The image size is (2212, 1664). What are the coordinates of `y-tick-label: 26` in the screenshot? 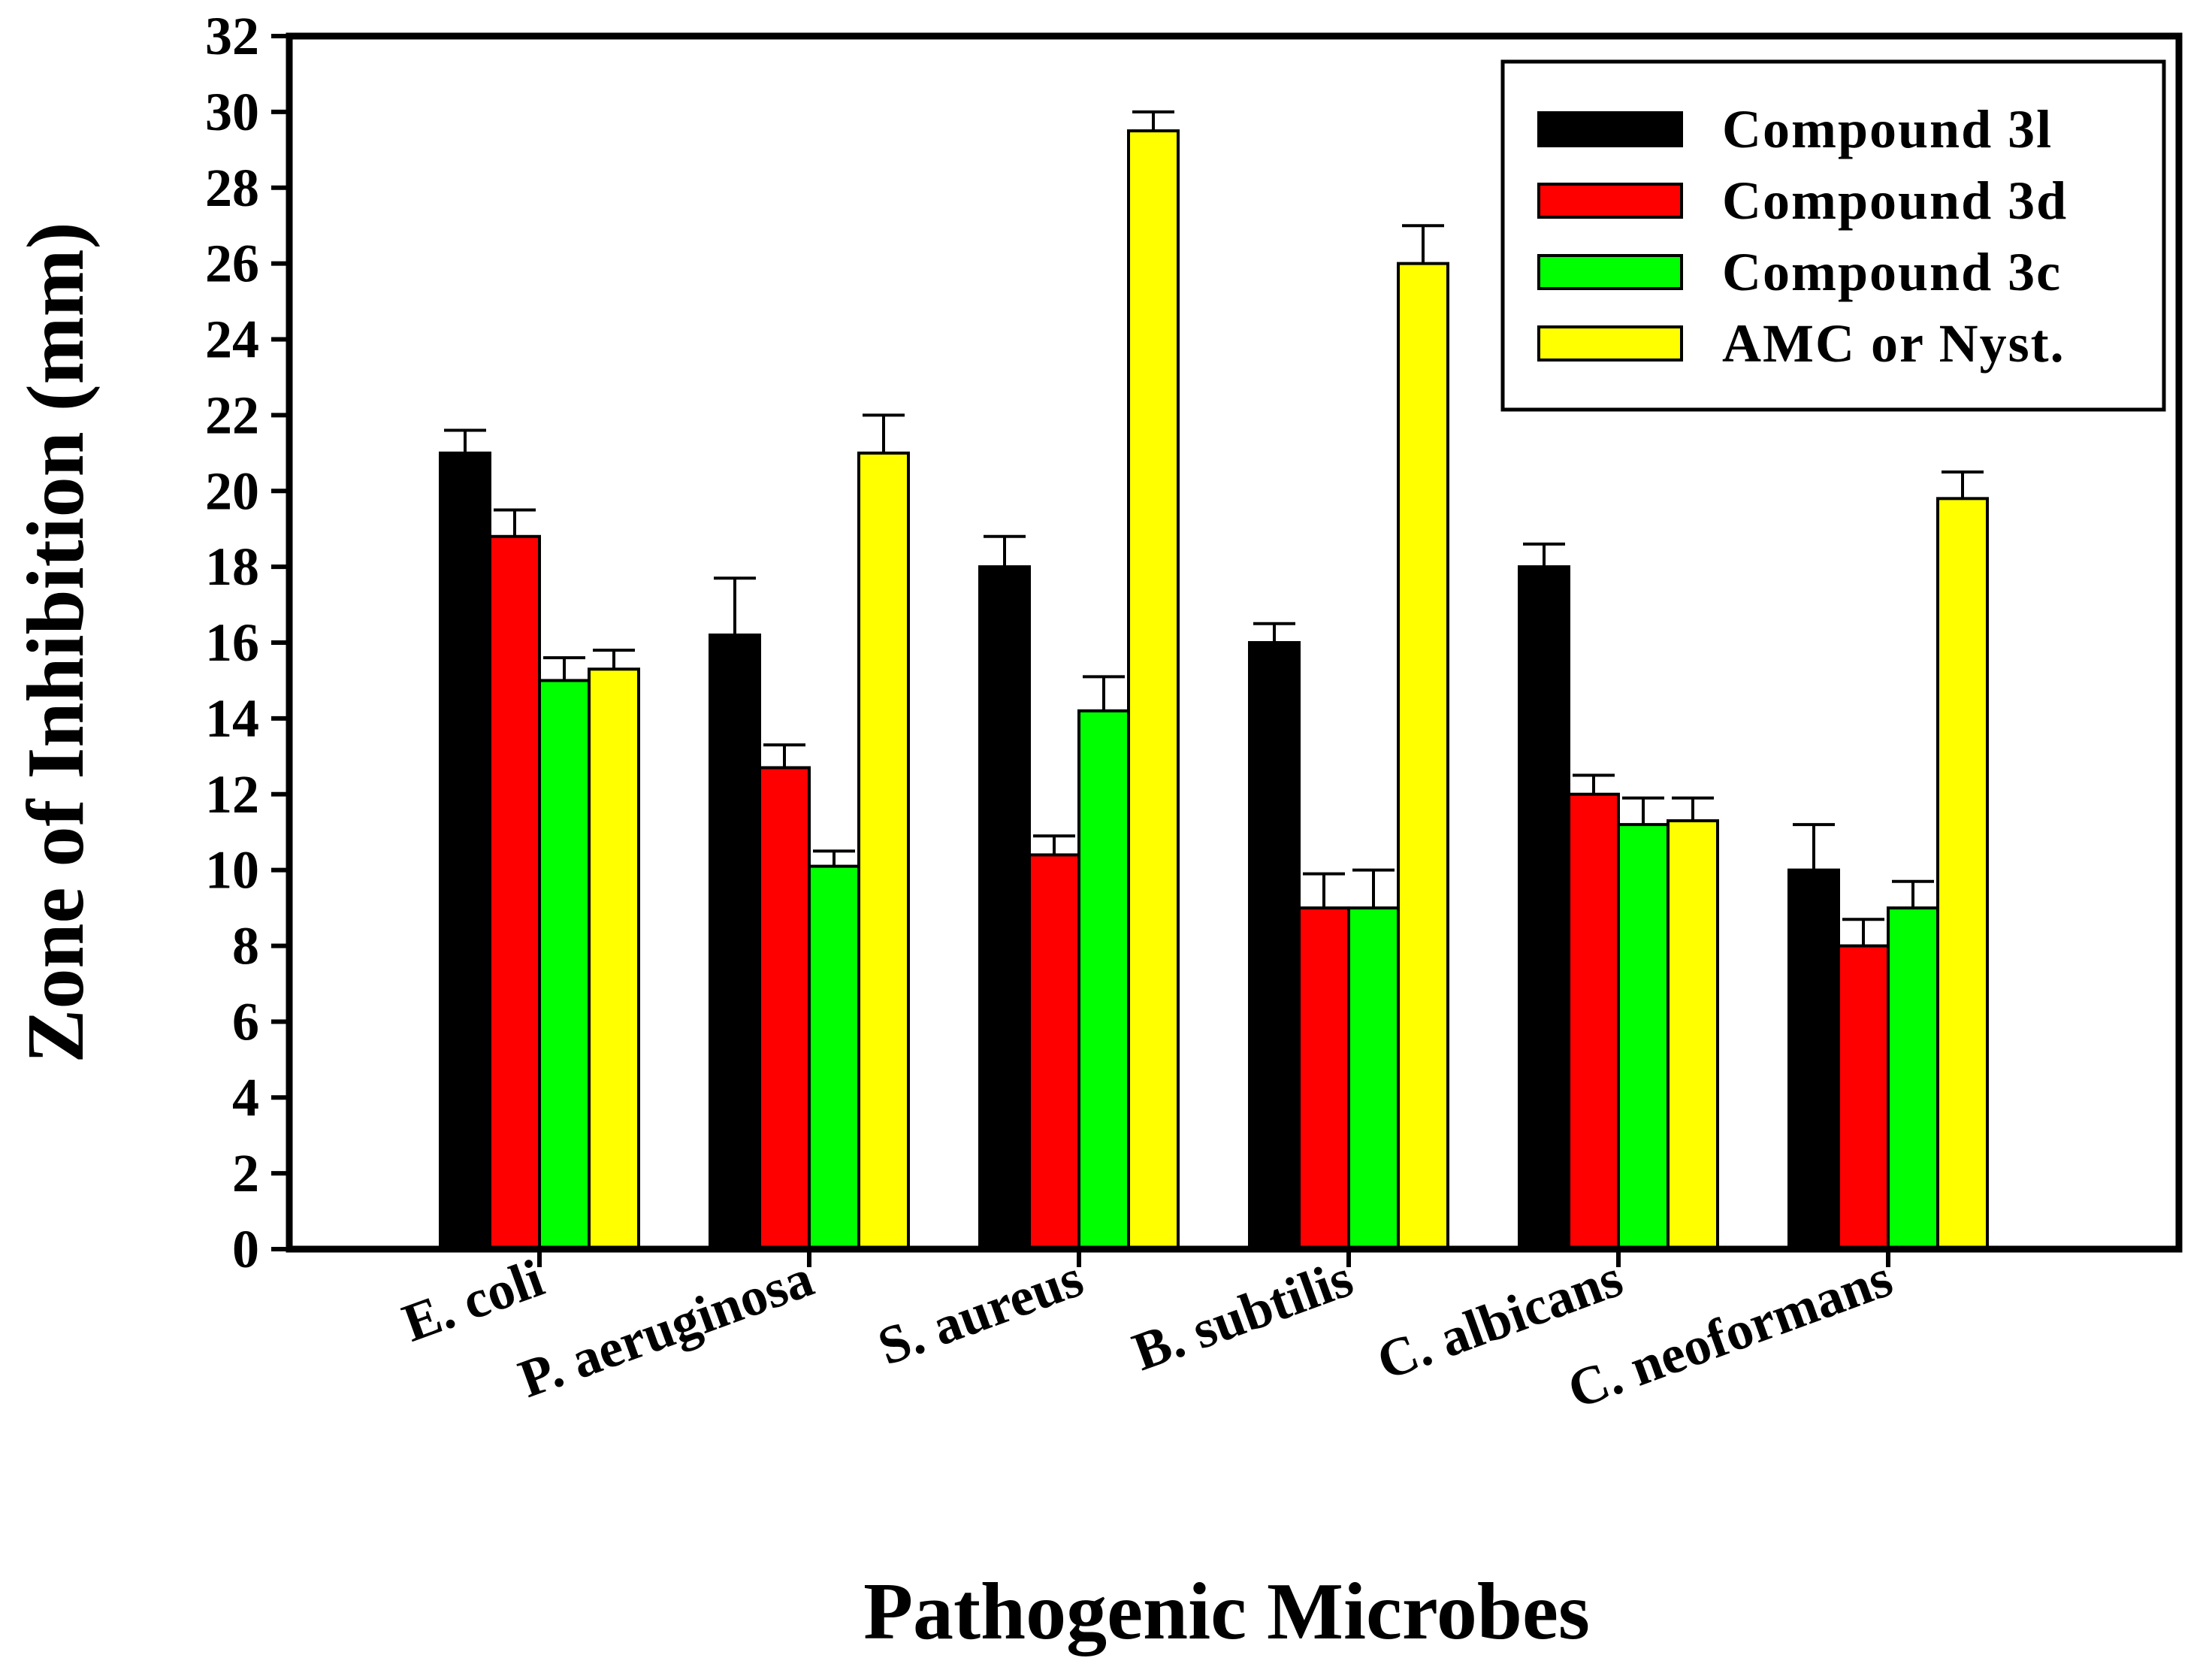 It's located at (232, 264).